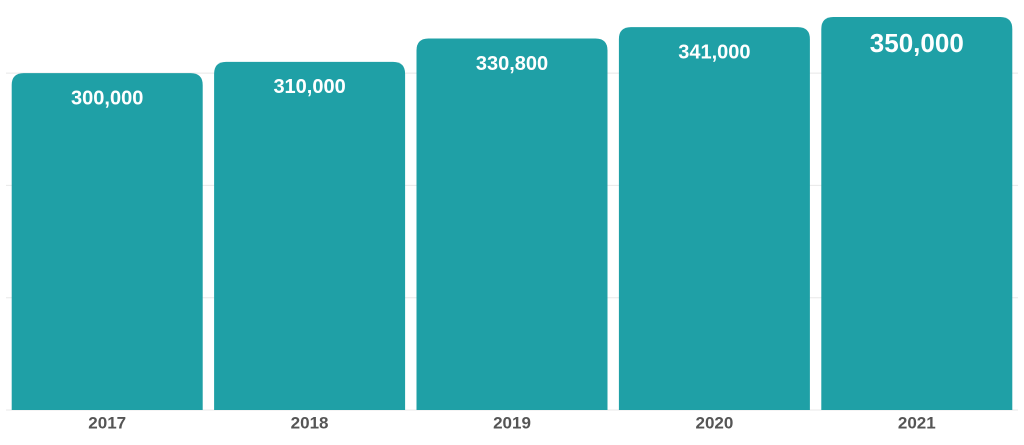 The width and height of the screenshot is (1024, 445). Describe the element at coordinates (512, 64) in the screenshot. I see `value-label: 330,800` at that location.